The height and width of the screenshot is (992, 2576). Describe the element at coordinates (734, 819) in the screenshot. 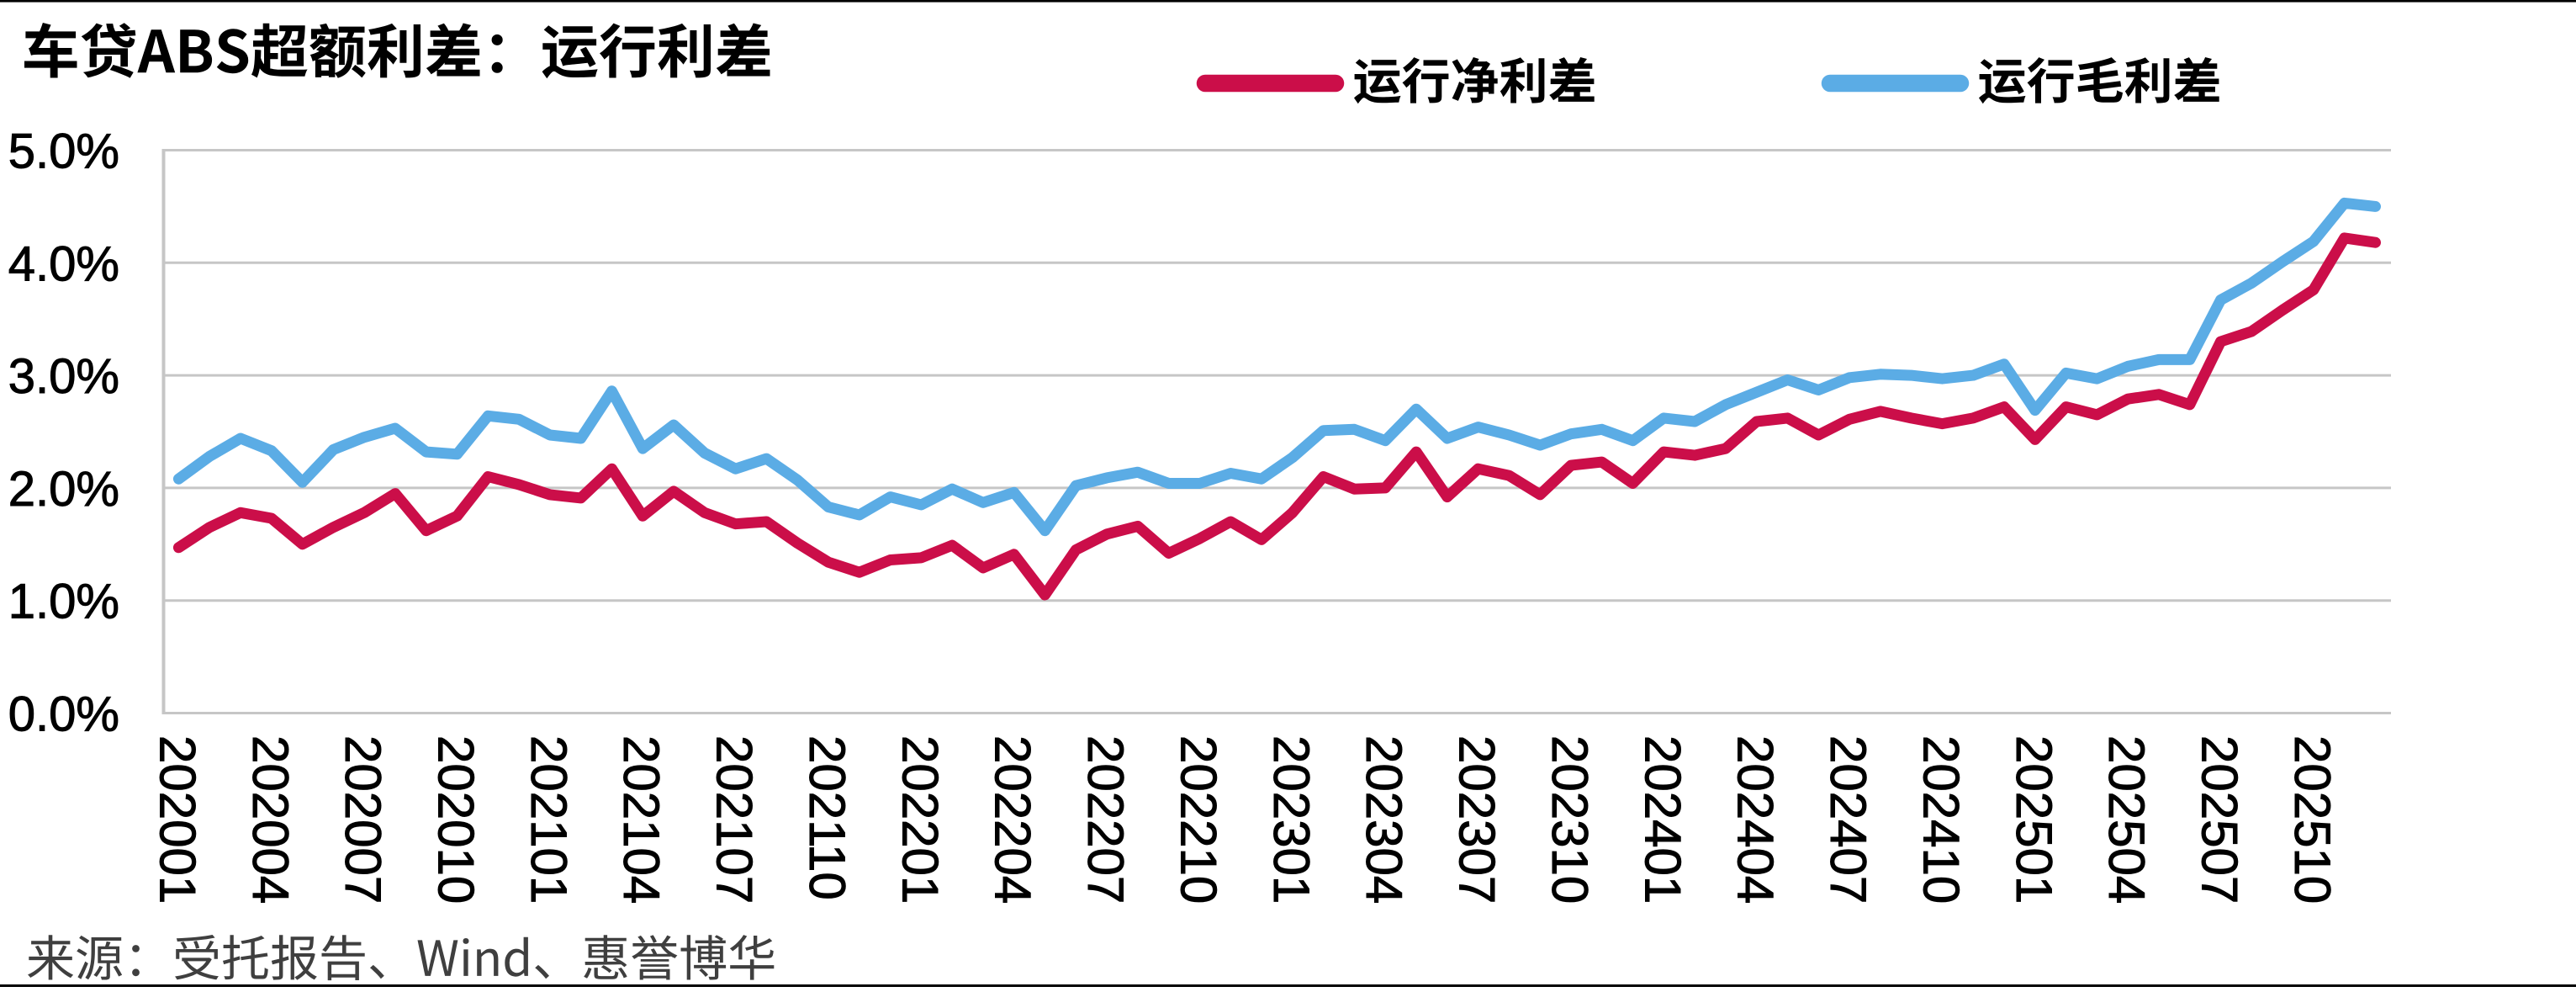

I see `svg-text: 202107` at that location.